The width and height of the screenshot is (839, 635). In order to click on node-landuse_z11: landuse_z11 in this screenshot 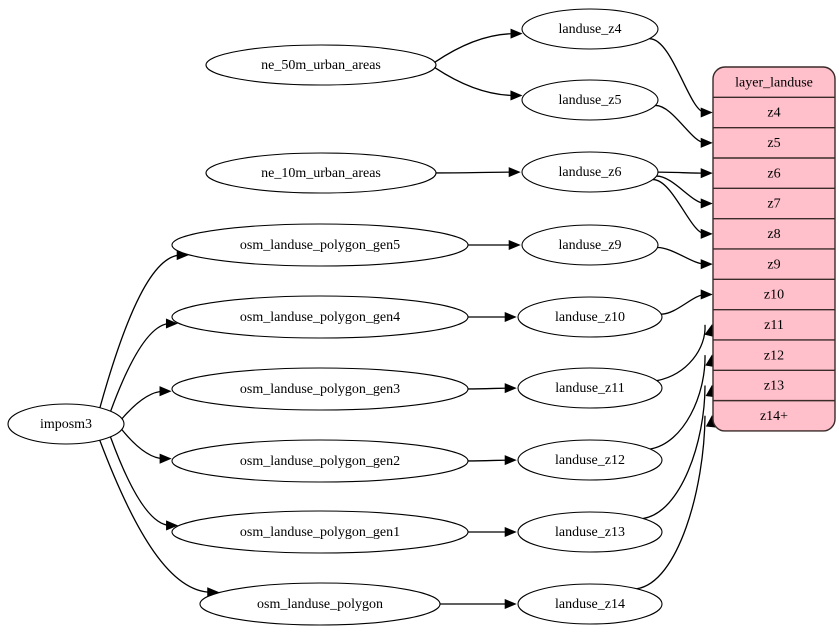, I will do `click(590, 388)`.